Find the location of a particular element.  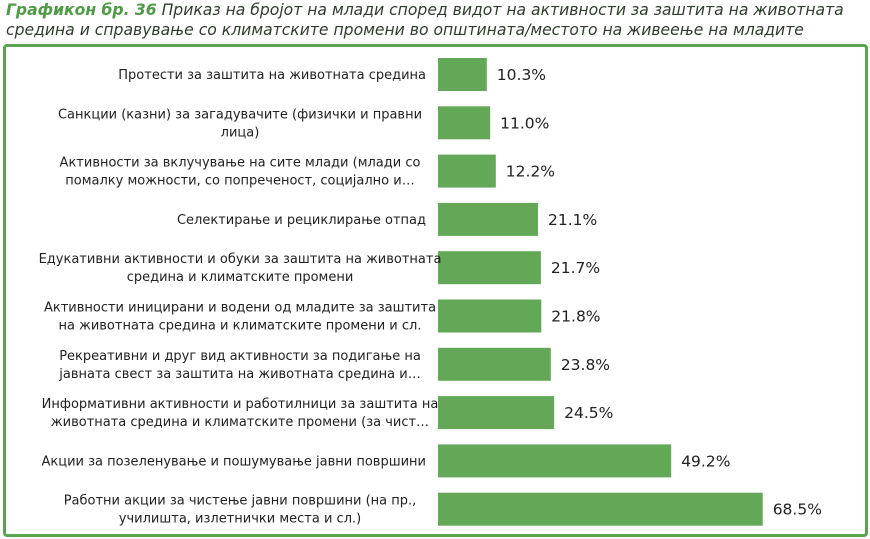

value-label-2: 11.0% is located at coordinates (524, 123).